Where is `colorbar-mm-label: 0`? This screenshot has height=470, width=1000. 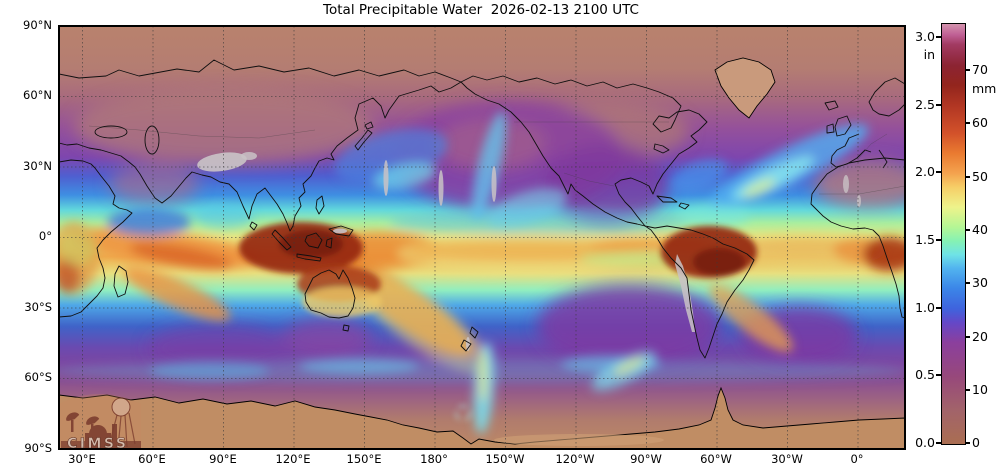 colorbar-mm-label: 0 is located at coordinates (976, 442).